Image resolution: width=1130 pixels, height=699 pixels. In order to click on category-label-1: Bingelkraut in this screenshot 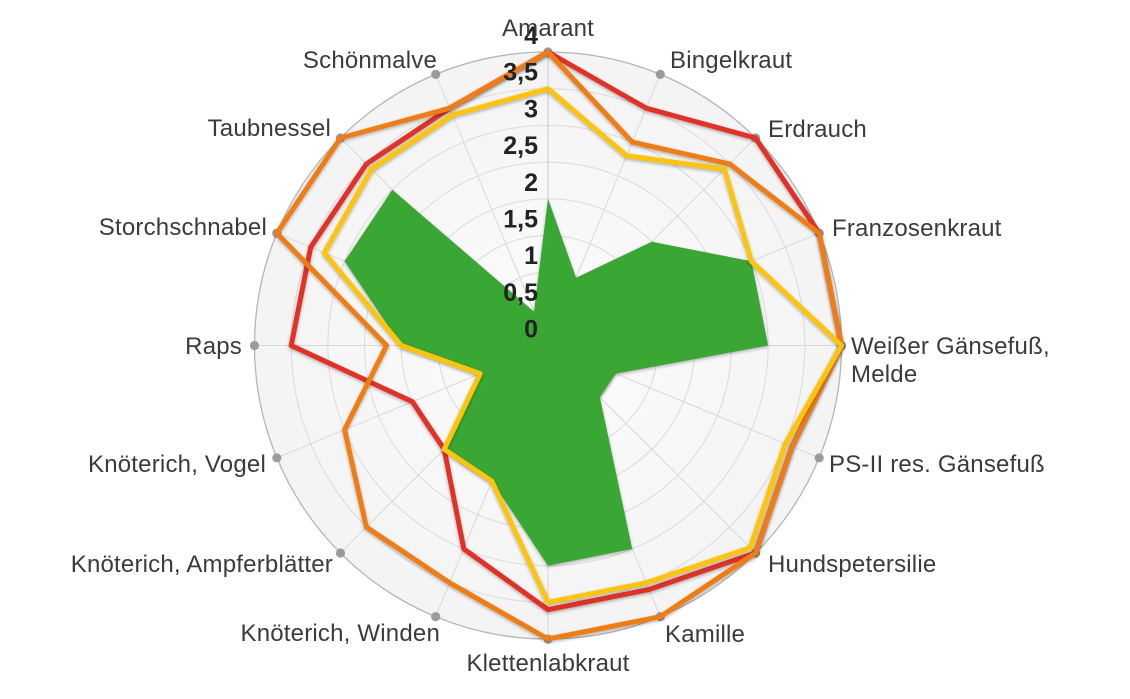, I will do `click(731, 60)`.